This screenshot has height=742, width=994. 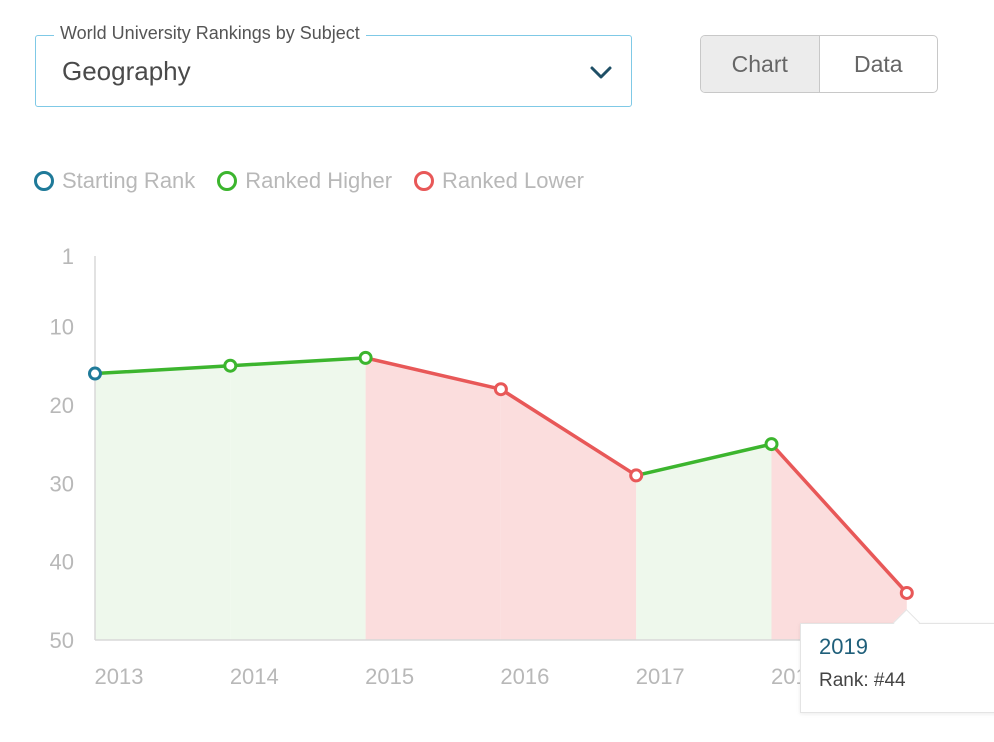 I want to click on dropdown-label: World University Rankings by Subject, so click(x=210, y=33).